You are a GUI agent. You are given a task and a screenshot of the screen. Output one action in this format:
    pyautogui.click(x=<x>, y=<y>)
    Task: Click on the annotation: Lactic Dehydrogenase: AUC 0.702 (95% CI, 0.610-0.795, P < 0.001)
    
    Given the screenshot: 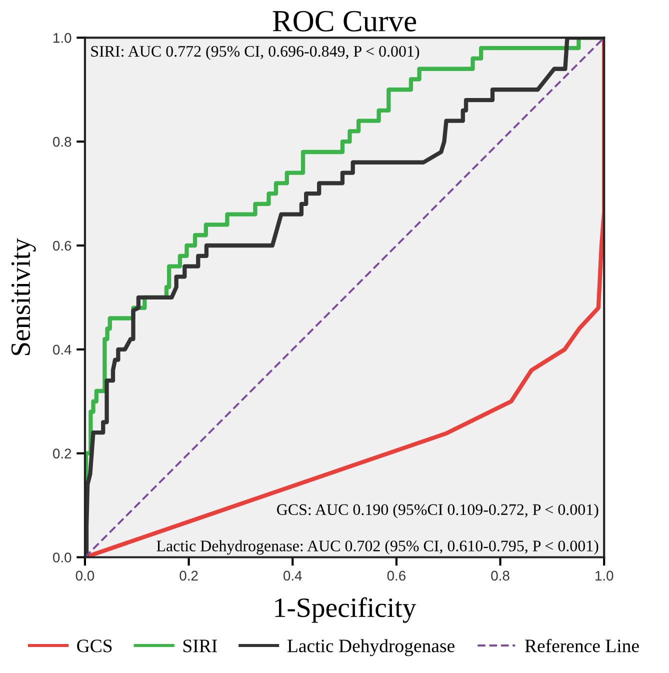 What is the action you would take?
    pyautogui.click(x=377, y=547)
    